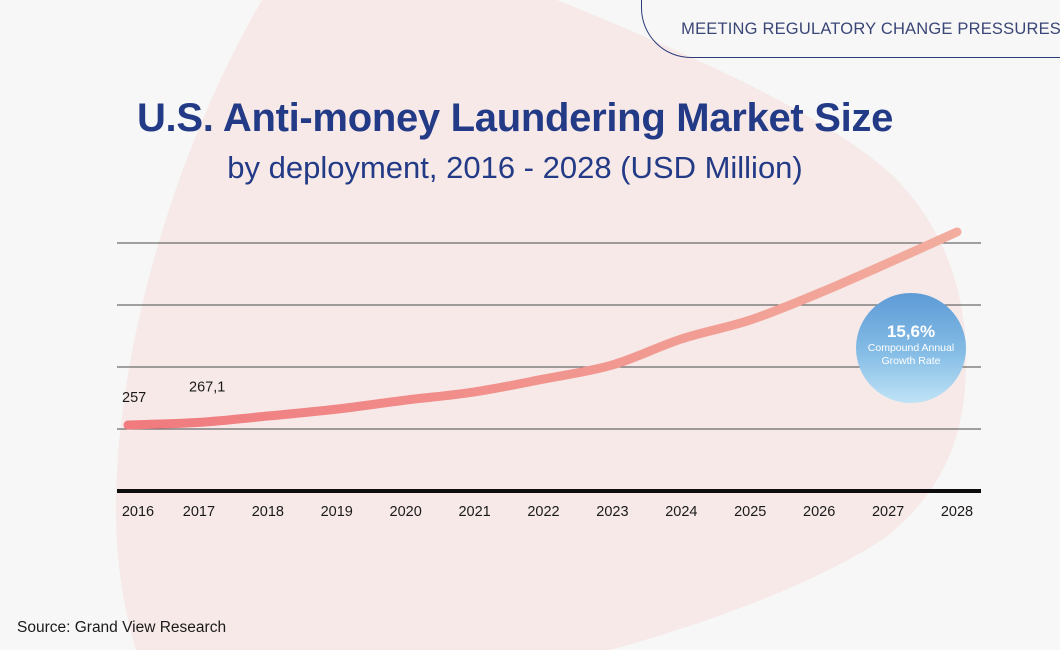  I want to click on chart-title: U.S. Anti-money Laundering Market Size, so click(515, 118).